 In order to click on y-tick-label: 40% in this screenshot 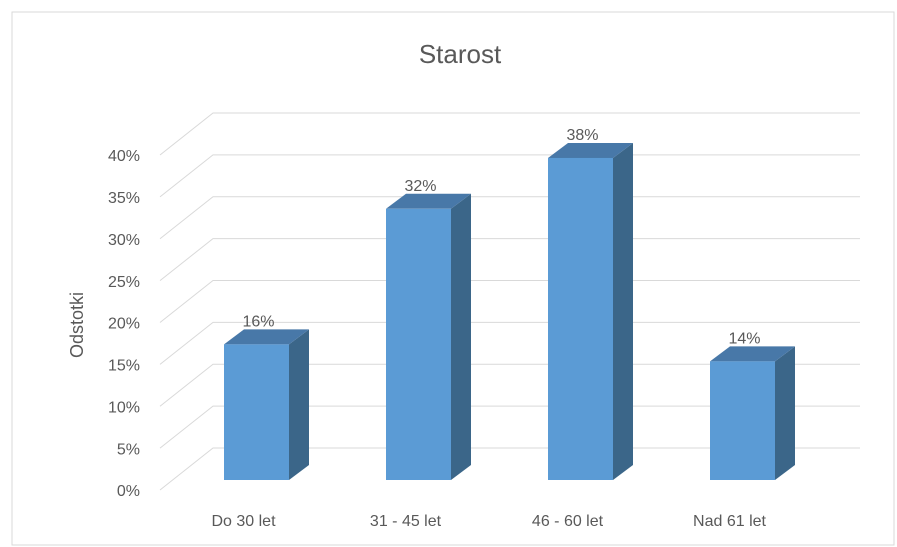, I will do `click(124, 156)`.